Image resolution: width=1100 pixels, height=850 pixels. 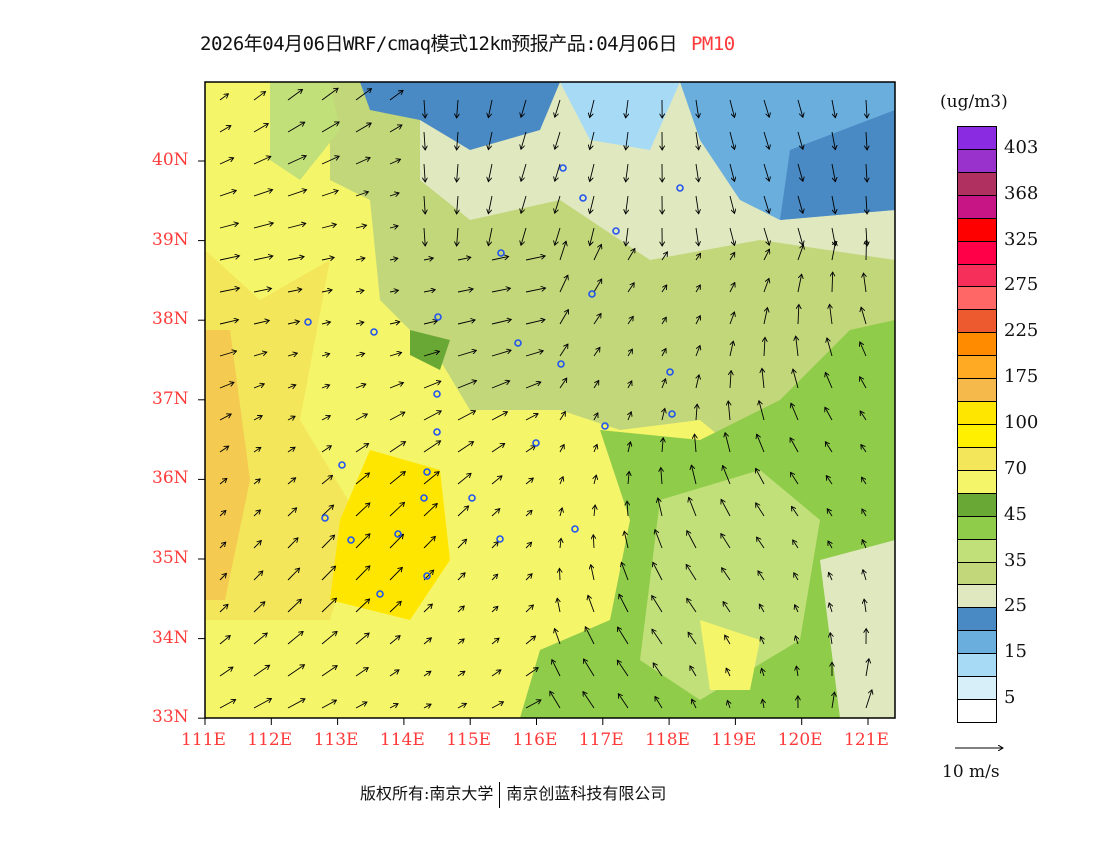 What do you see at coordinates (469, 740) in the screenshot?
I see `lon-tick-label: 115E` at bounding box center [469, 740].